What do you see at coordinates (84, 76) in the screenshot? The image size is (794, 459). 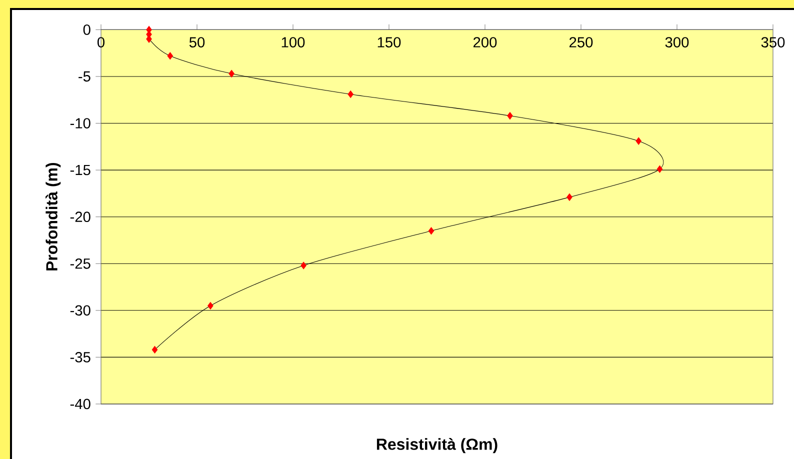 I see `y-tick-label: -5` at bounding box center [84, 76].